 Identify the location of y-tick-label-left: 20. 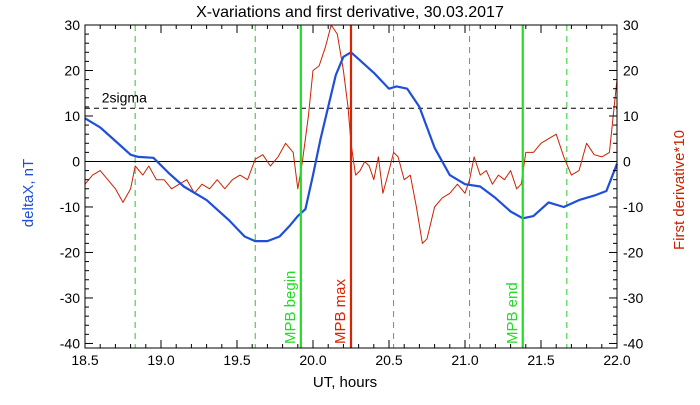
(72, 70).